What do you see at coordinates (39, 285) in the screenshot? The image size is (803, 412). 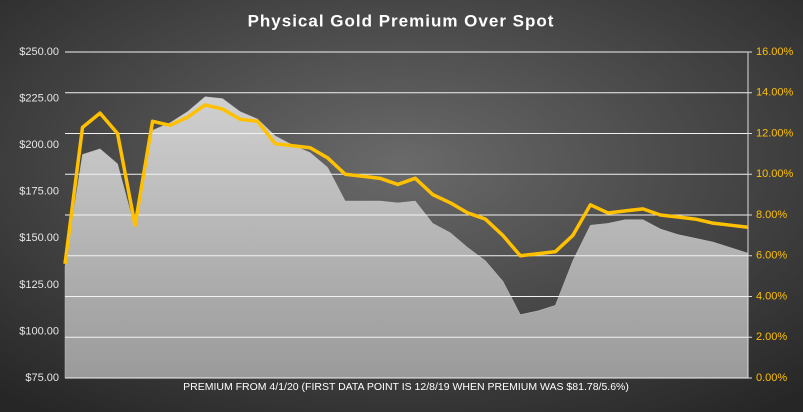 I see `y-tick-label: $125.00` at bounding box center [39, 285].